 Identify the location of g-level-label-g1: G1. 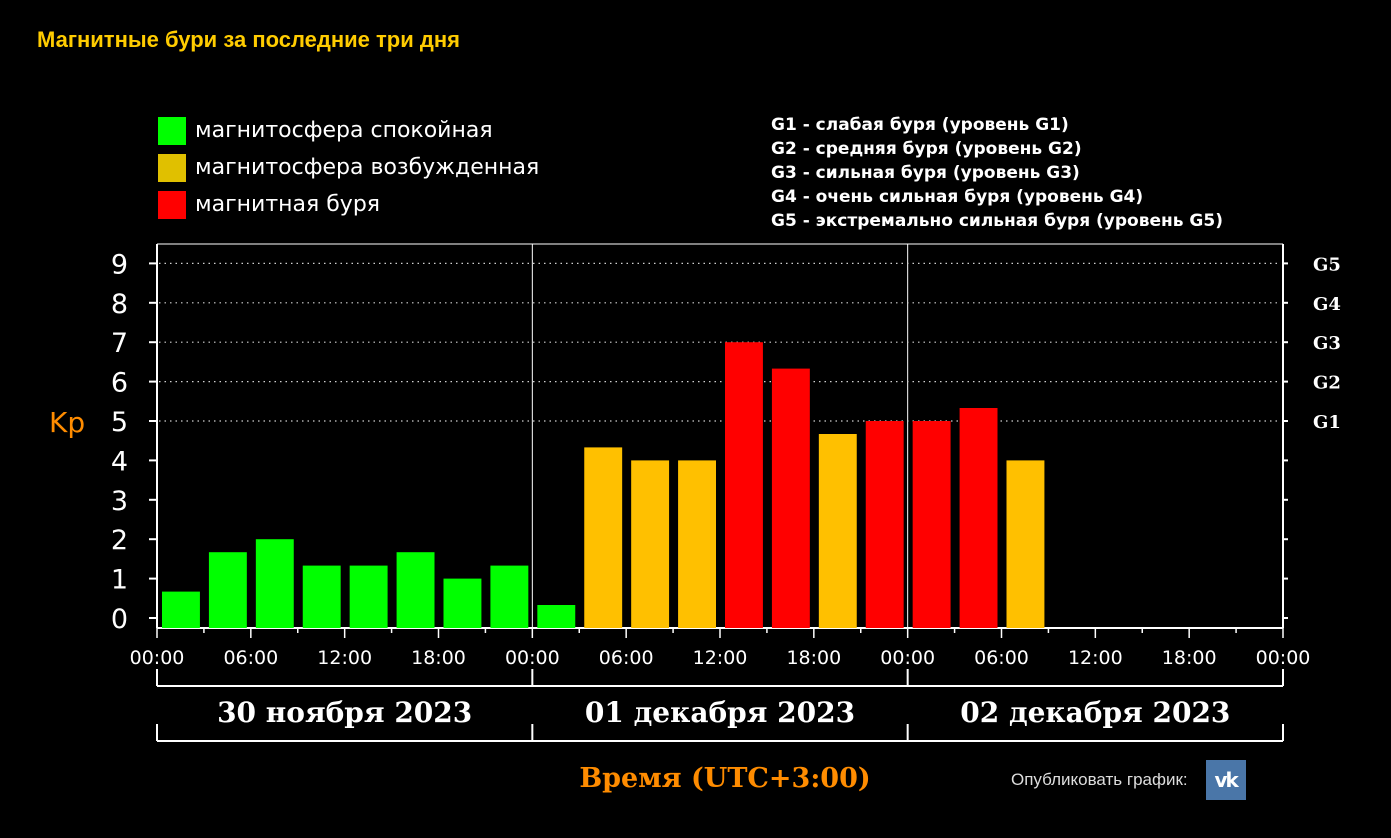
(1327, 422).